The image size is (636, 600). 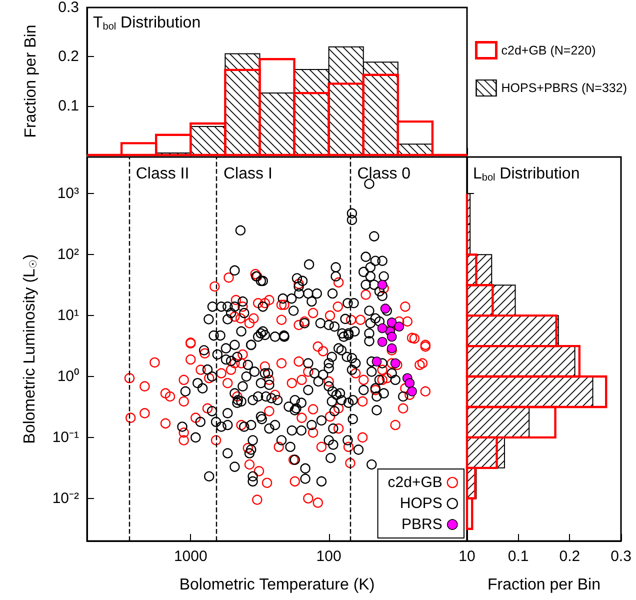 I want to click on y-tick-label: 10⁻¹, so click(x=65, y=437).